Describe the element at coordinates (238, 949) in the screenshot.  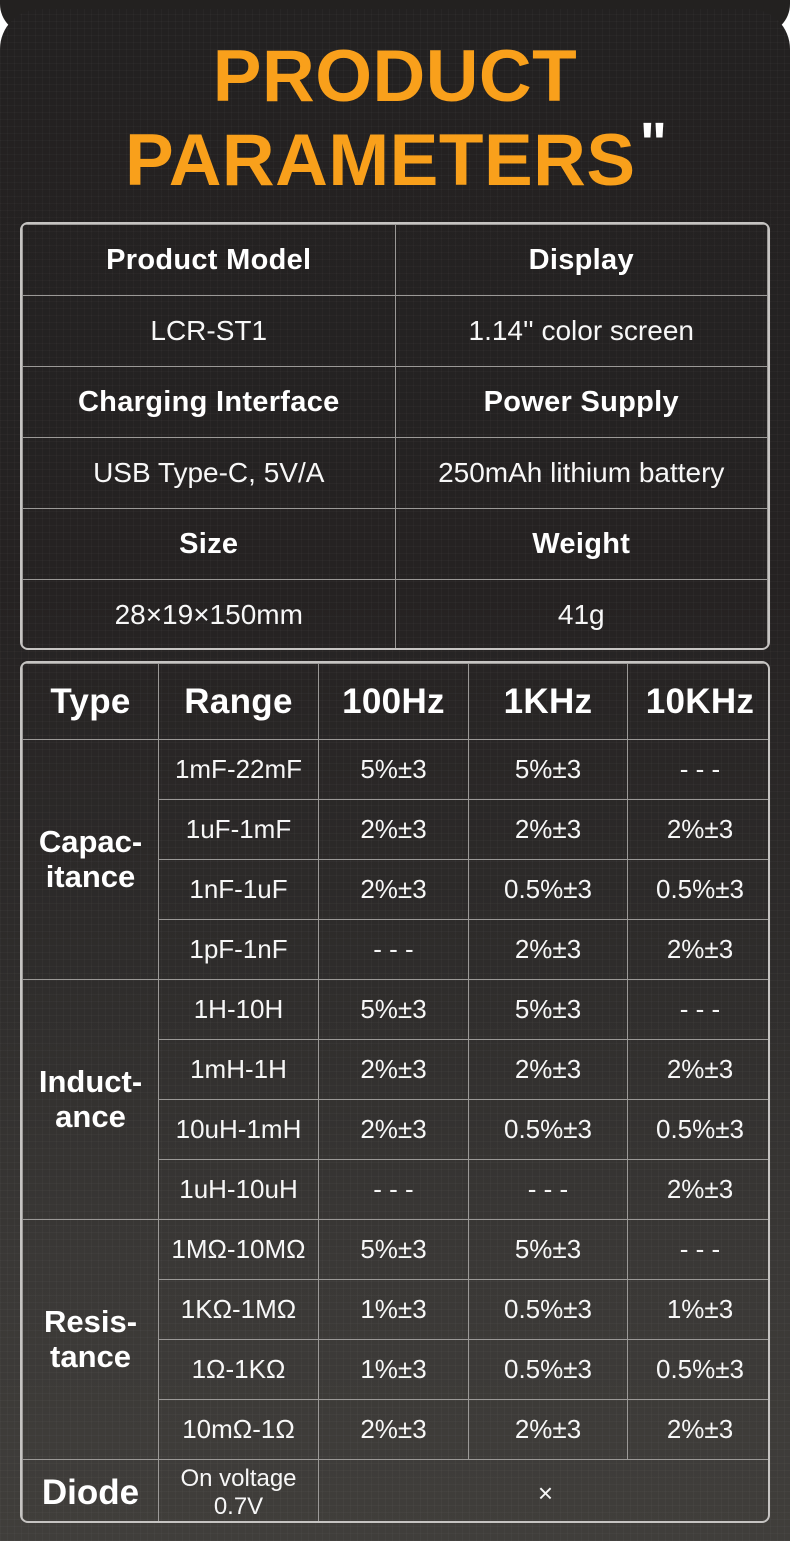
I see `spec-cell-range: 1pF-1nF` at that location.